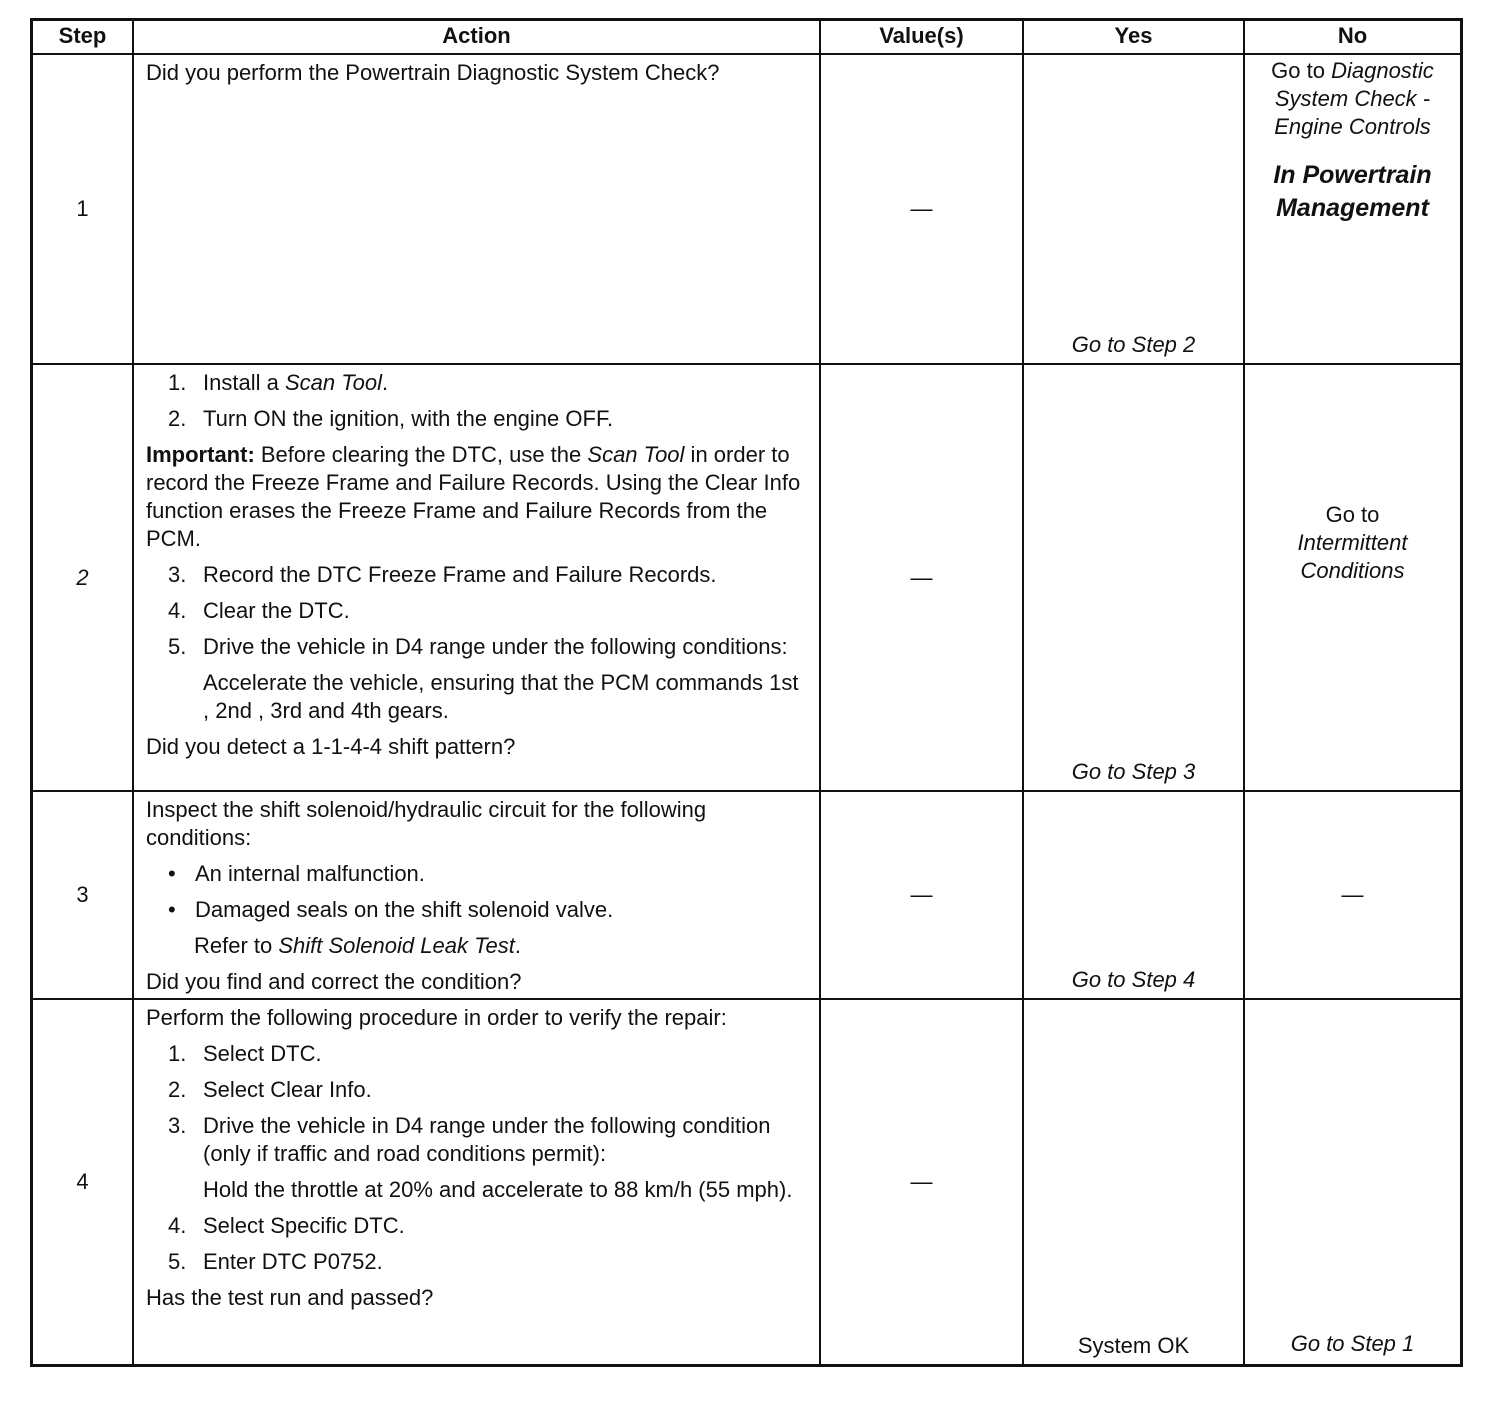  I want to click on text-run: Enter DTC P0752., so click(293, 1261).